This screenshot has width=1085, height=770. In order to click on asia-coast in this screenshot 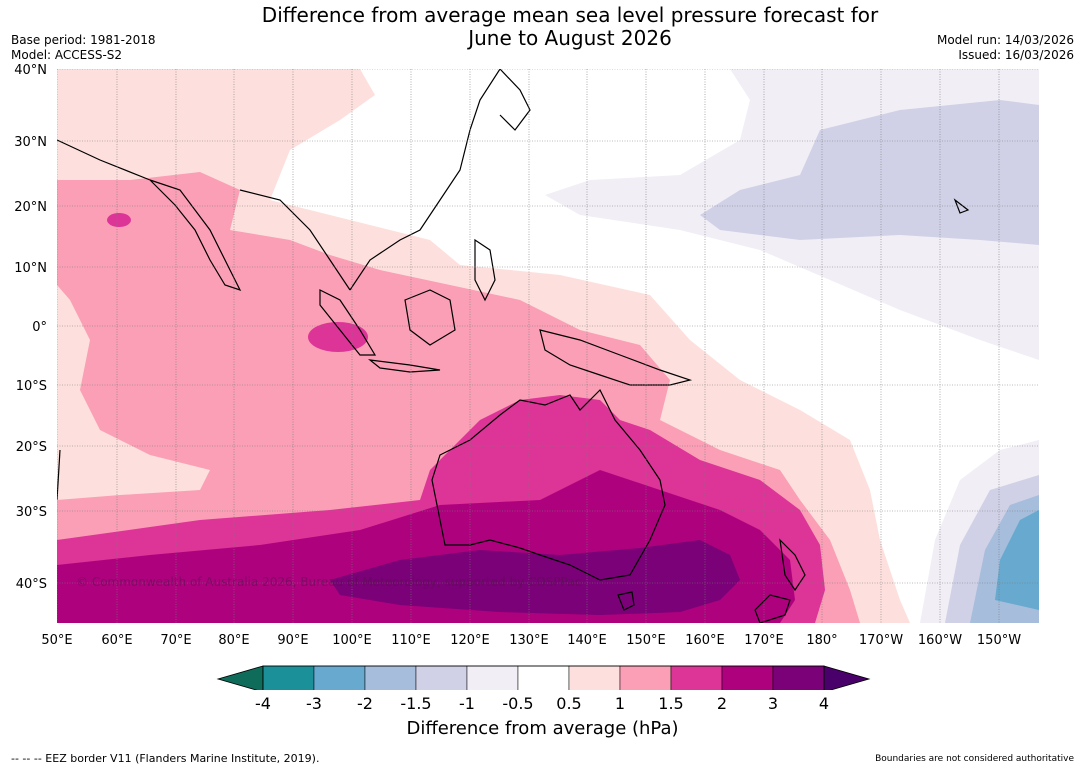, I will do `click(279, 180)`.